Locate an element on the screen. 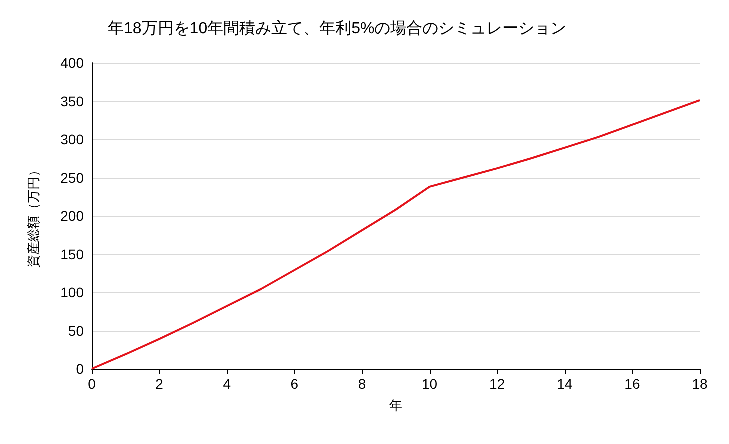  y-tick-label: 50 is located at coordinates (76, 330).